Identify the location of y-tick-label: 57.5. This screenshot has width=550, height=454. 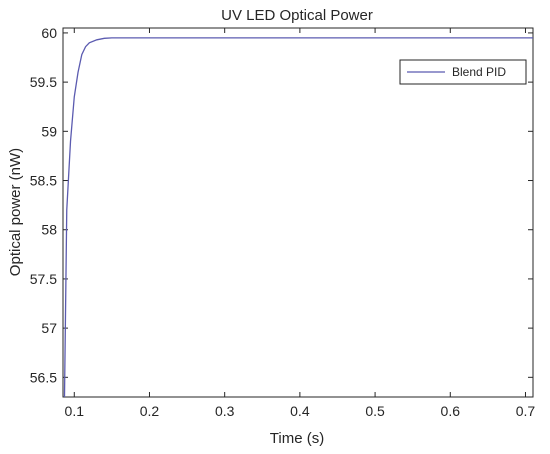
(43, 279).